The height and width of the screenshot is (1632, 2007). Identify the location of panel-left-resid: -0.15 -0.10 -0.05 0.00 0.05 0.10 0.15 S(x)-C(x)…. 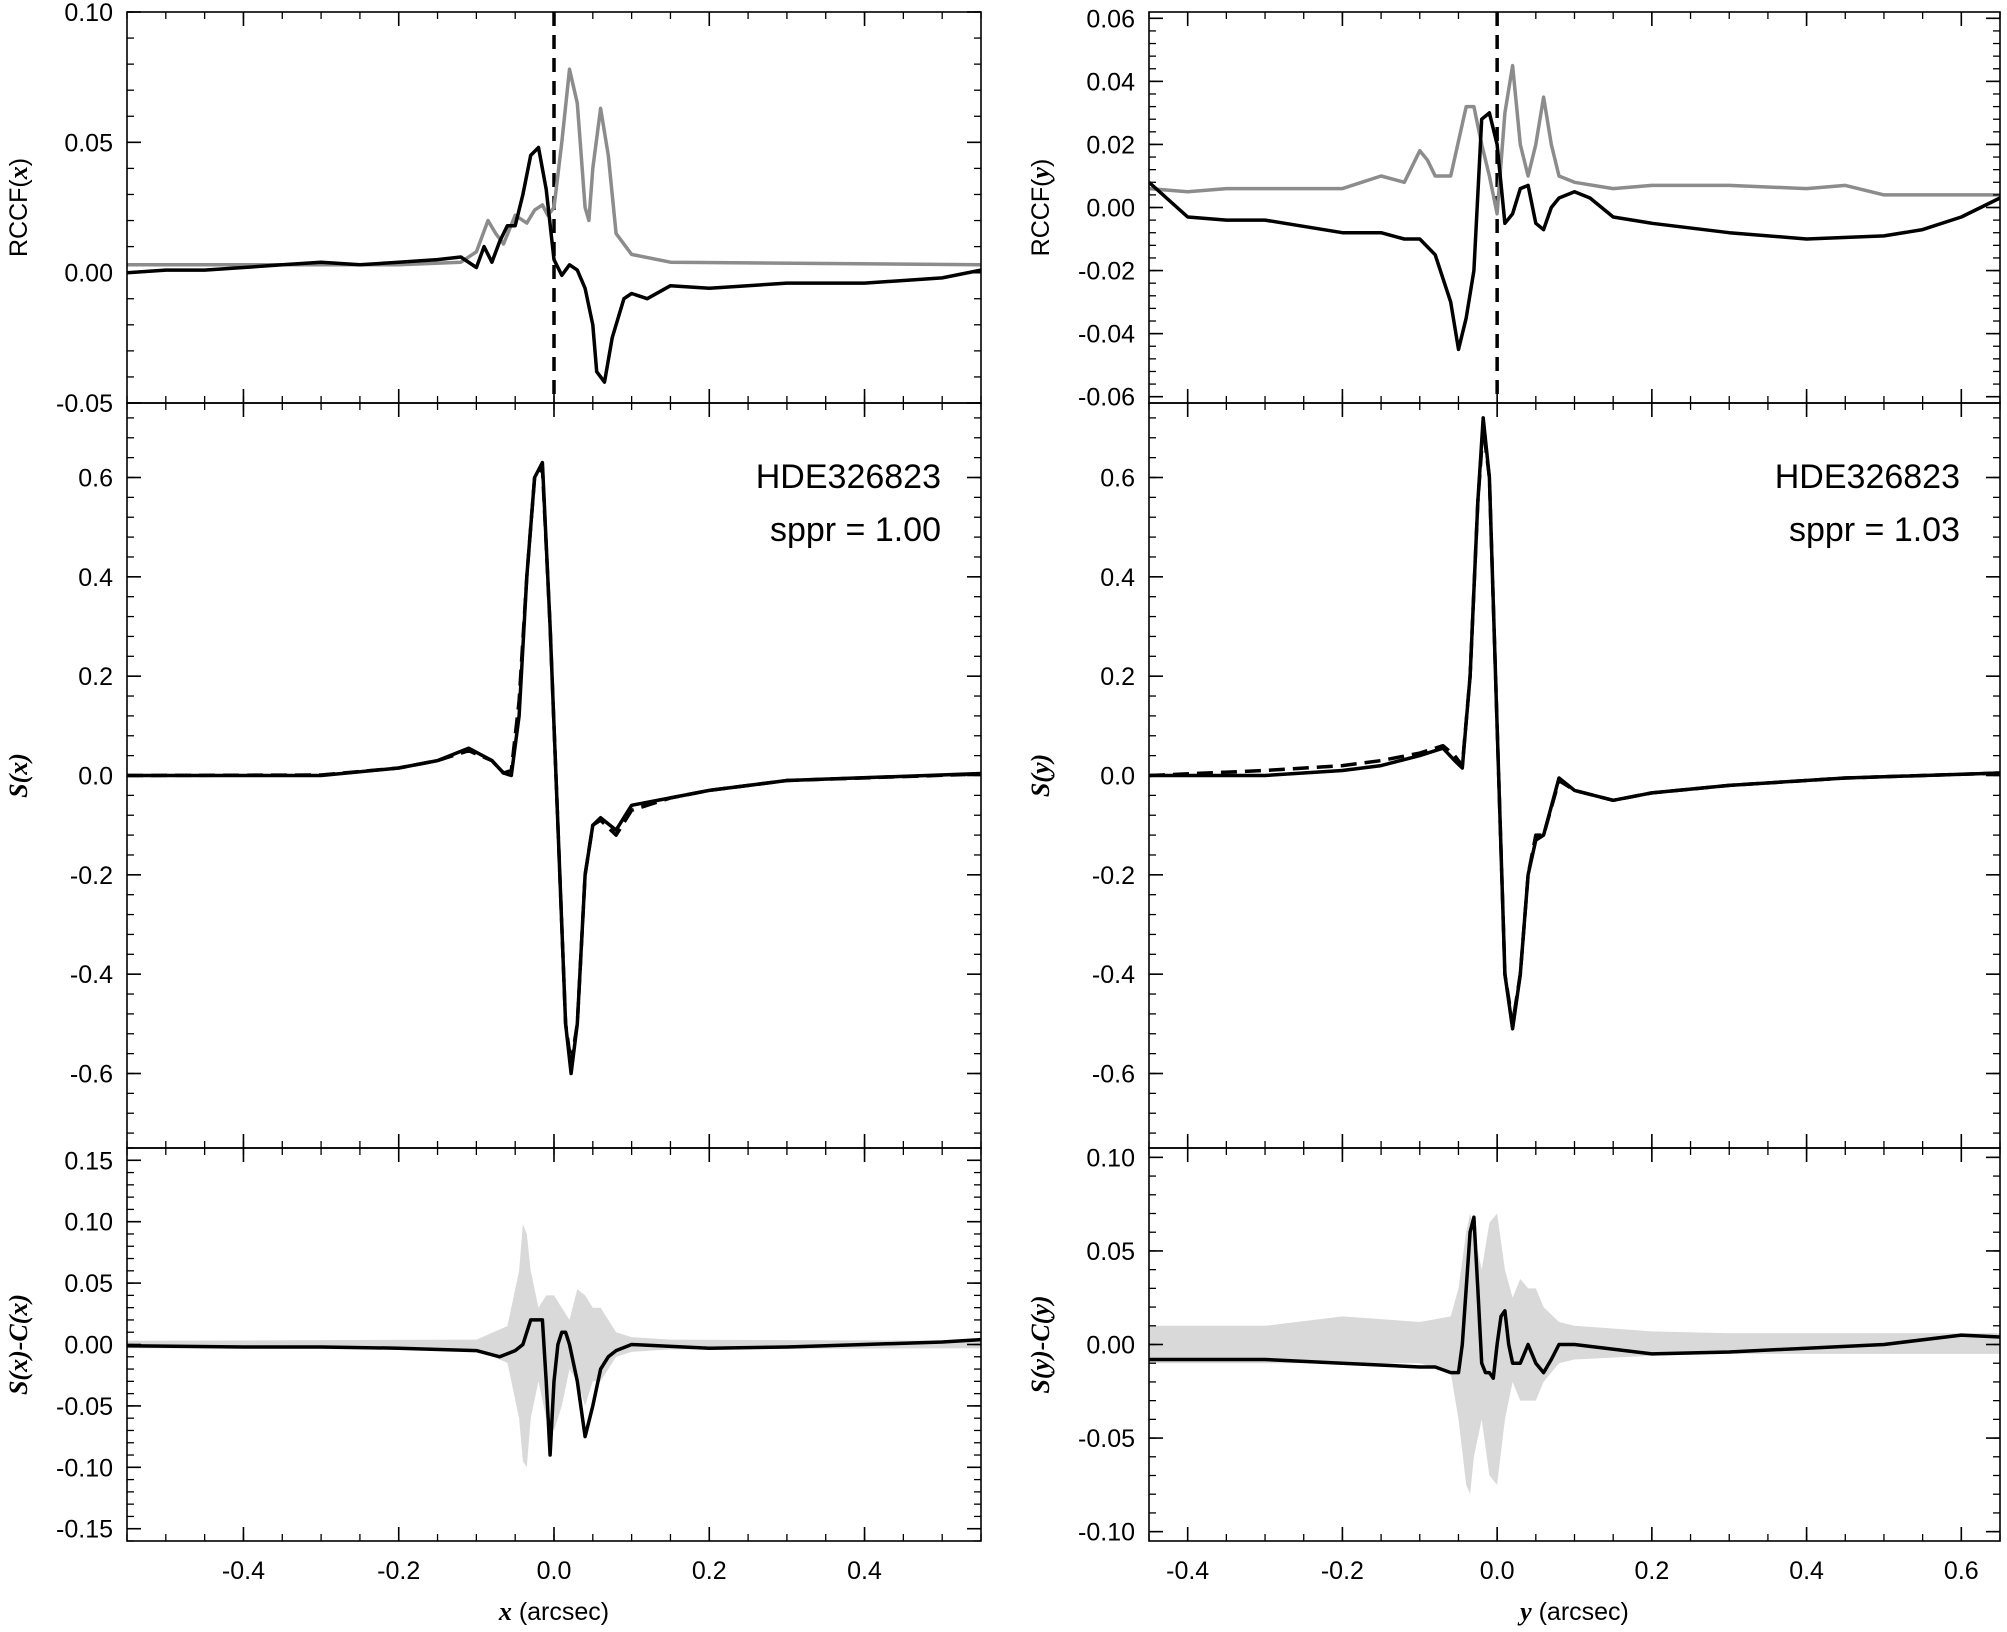
(493, 1386).